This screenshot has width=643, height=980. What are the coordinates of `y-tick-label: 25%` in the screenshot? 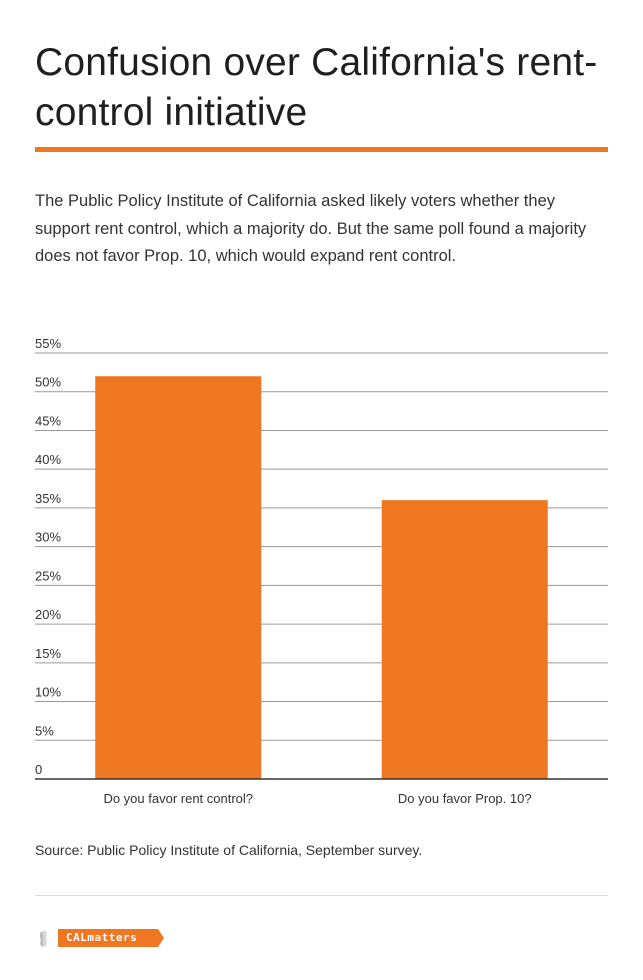 It's located at (48, 575).